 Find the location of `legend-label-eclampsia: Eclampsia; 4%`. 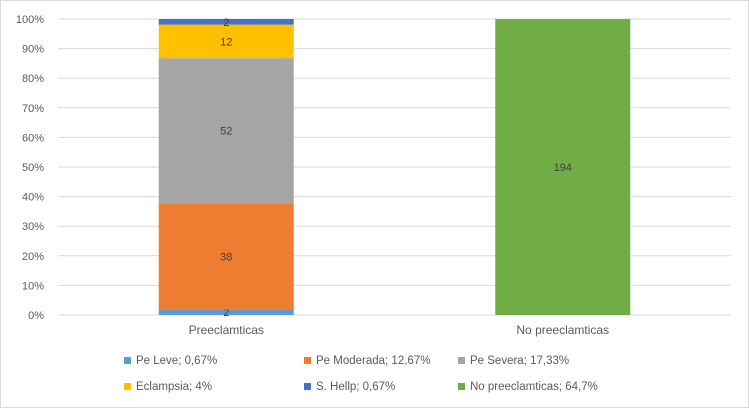

legend-label-eclampsia: Eclampsia; 4% is located at coordinates (174, 387).